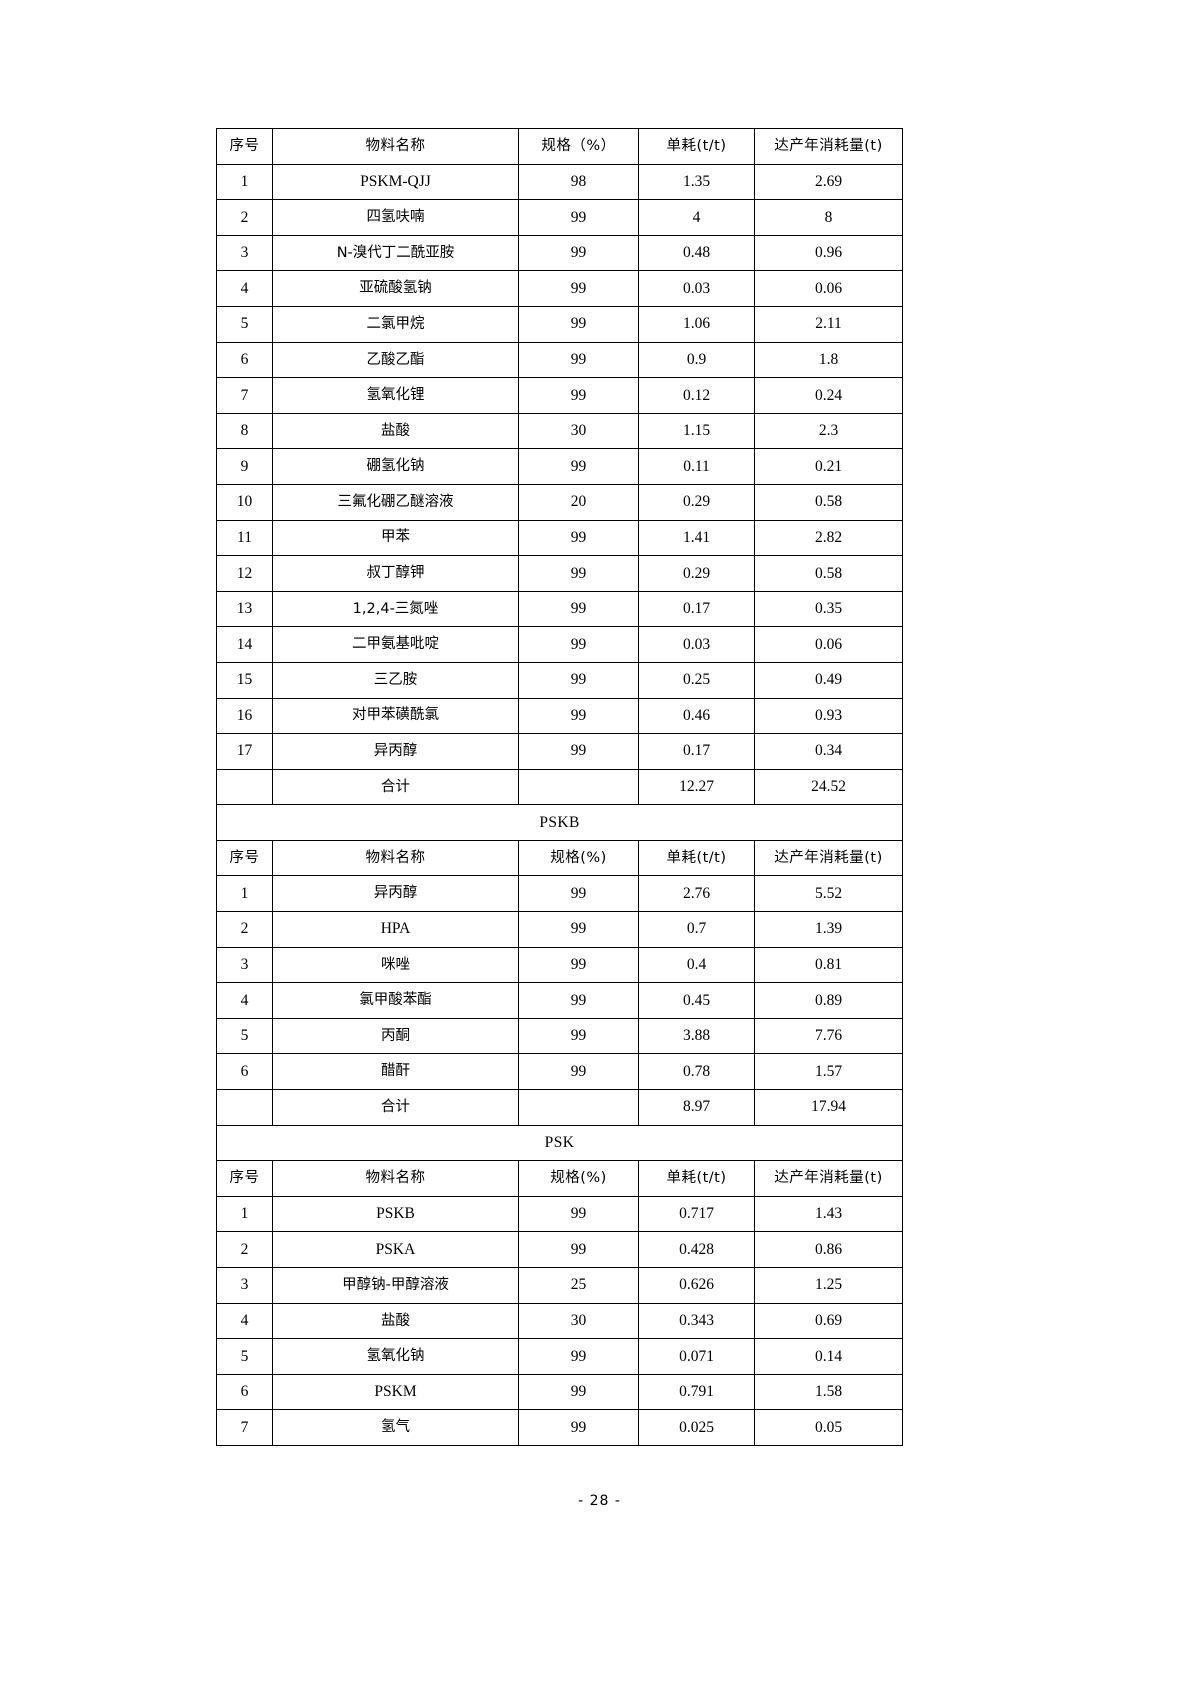 The width and height of the screenshot is (1199, 1696). I want to click on cell-index: 16, so click(244, 716).